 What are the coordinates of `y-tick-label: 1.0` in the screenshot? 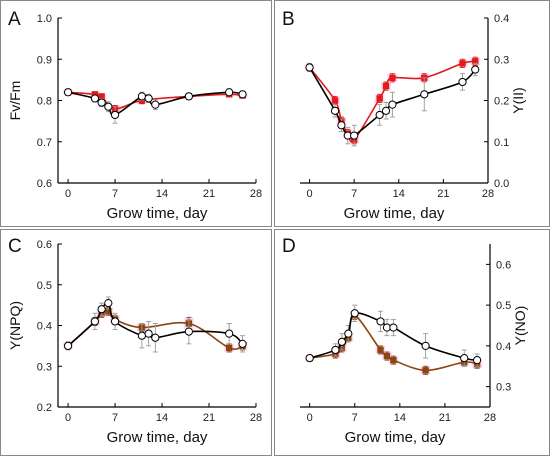 It's located at (44, 19).